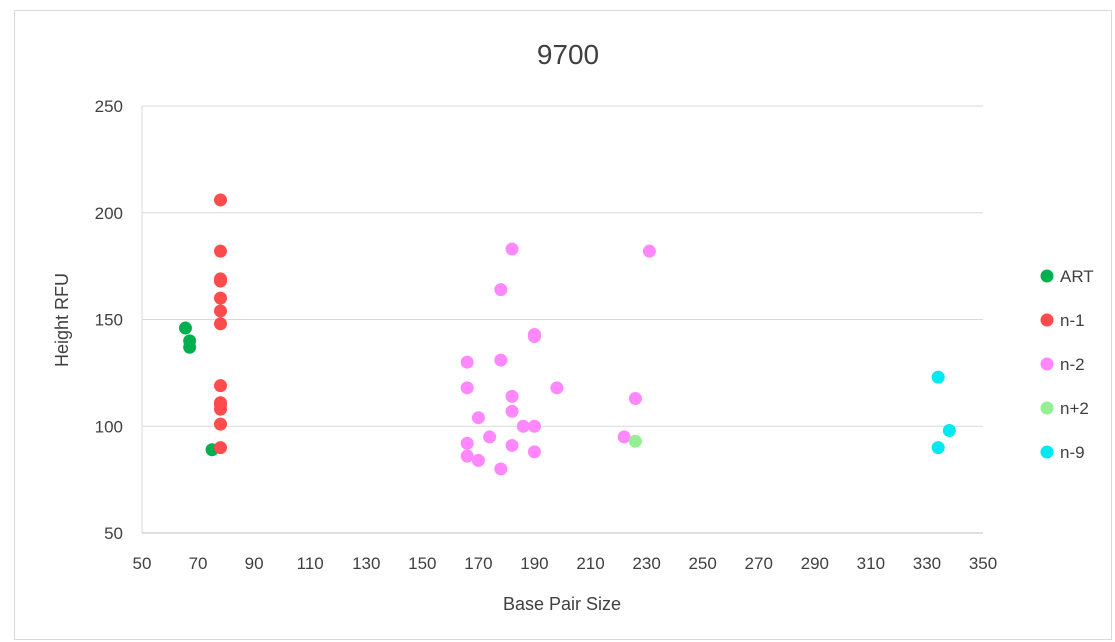  What do you see at coordinates (62, 320) in the screenshot?
I see `y-axis-label: Height RFU` at bounding box center [62, 320].